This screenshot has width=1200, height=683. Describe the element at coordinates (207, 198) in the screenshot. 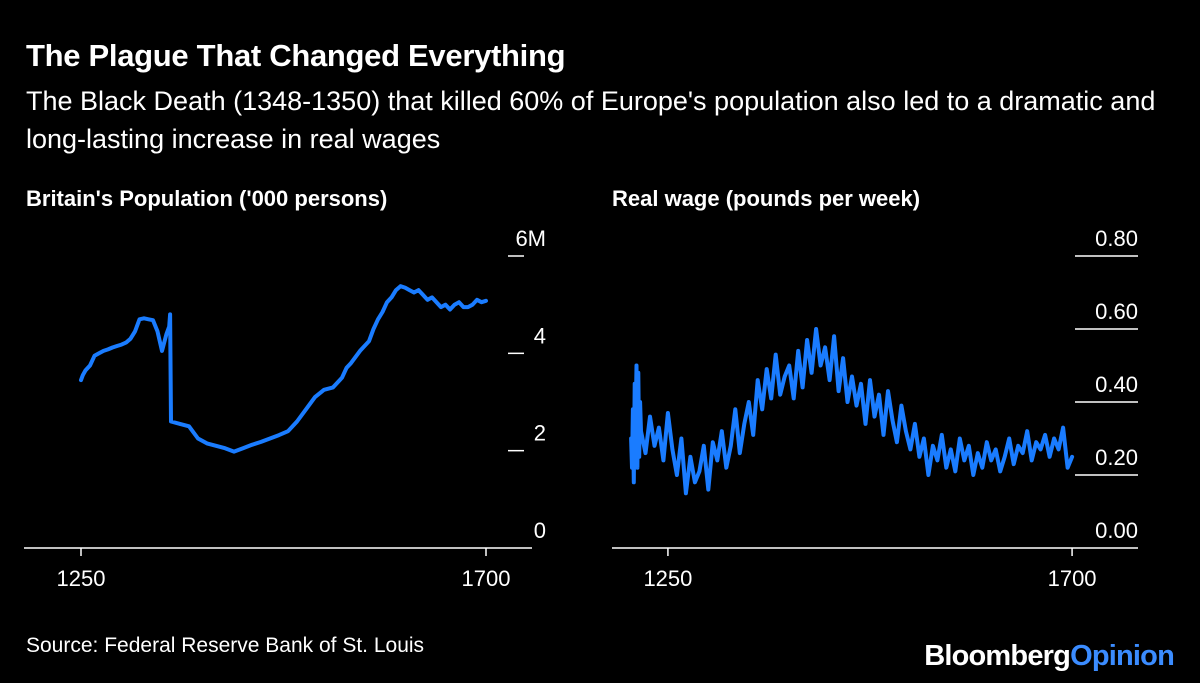

I see `population-chart-title: Britain's Population ('000 persons)` at that location.